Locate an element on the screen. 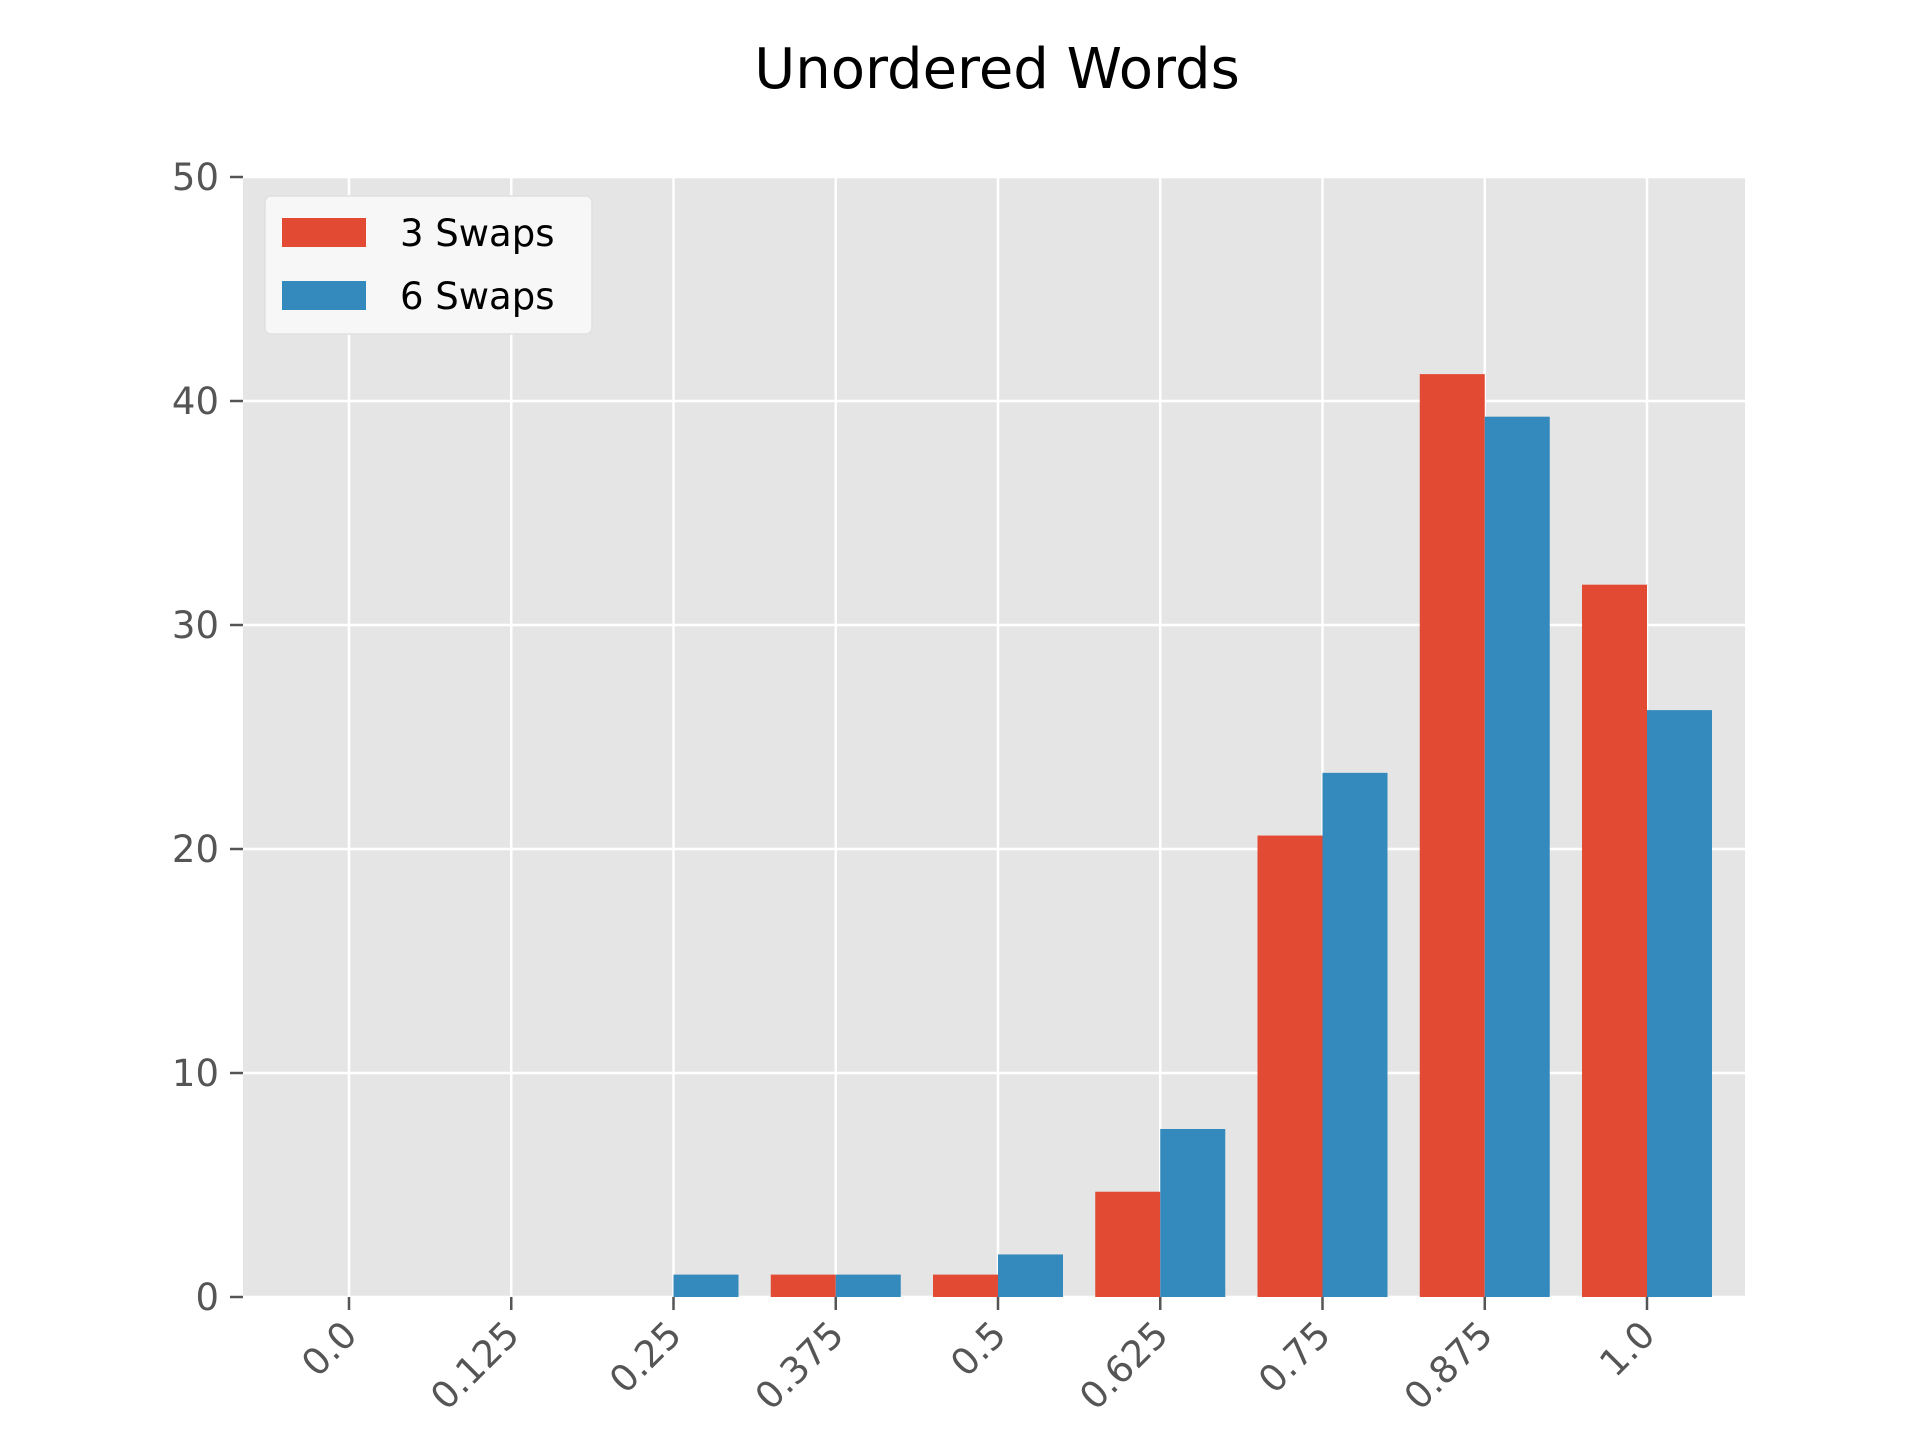 The image size is (1920, 1445). legend-label: 6 Swaps is located at coordinates (477, 296).